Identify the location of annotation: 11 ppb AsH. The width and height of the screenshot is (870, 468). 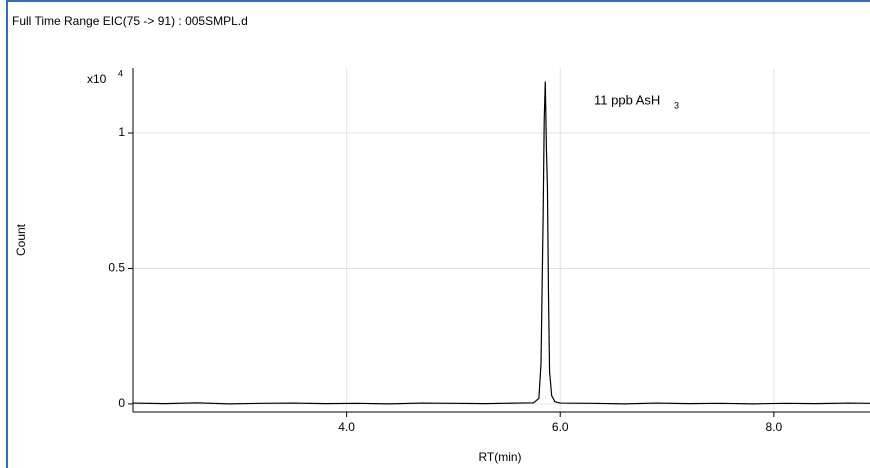
(627, 99).